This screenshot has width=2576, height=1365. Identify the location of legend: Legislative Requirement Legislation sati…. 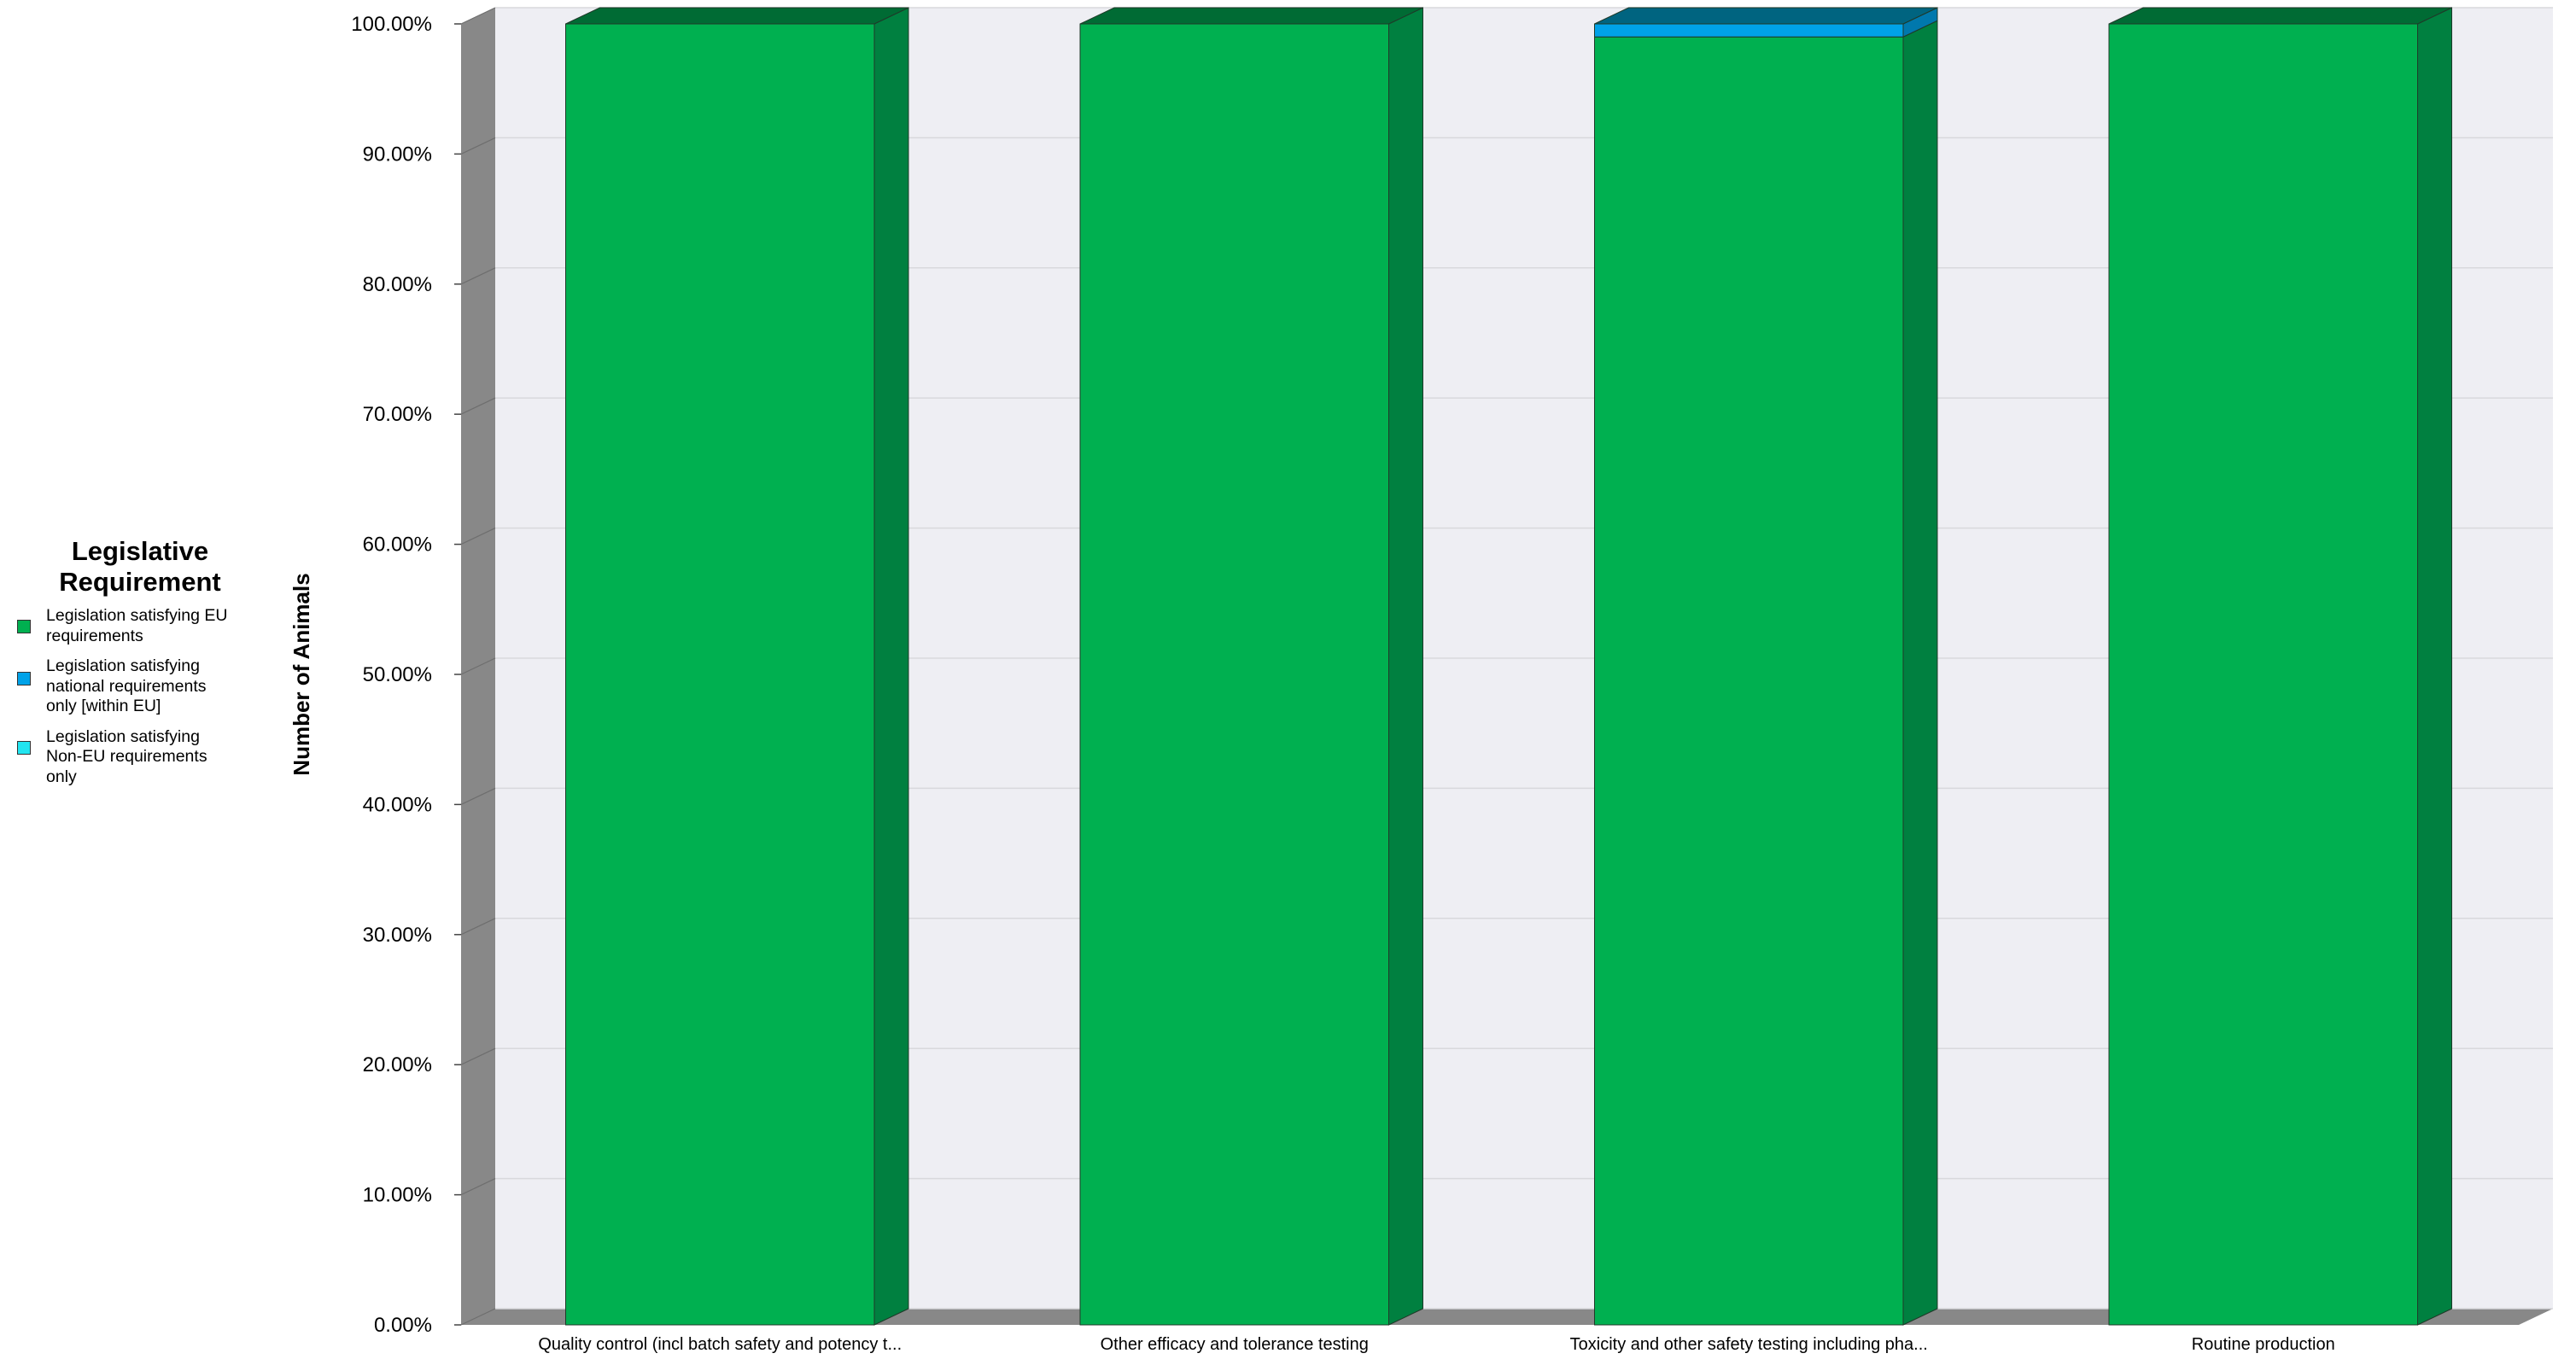
(140, 666).